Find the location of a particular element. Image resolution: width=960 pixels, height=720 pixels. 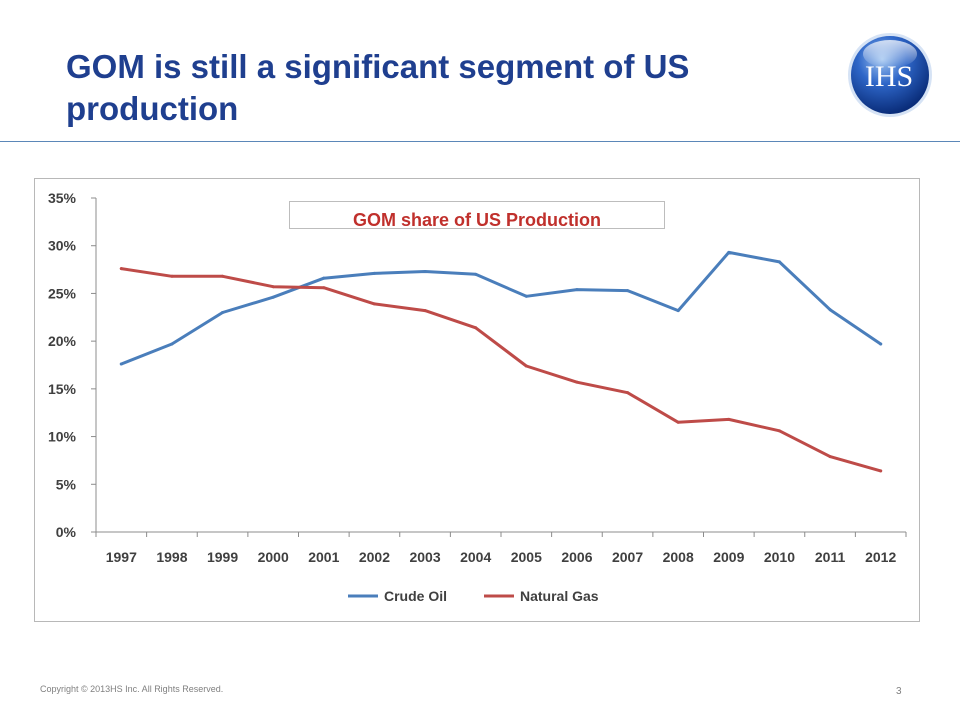

x-tick-label: 2010 is located at coordinates (779, 557).